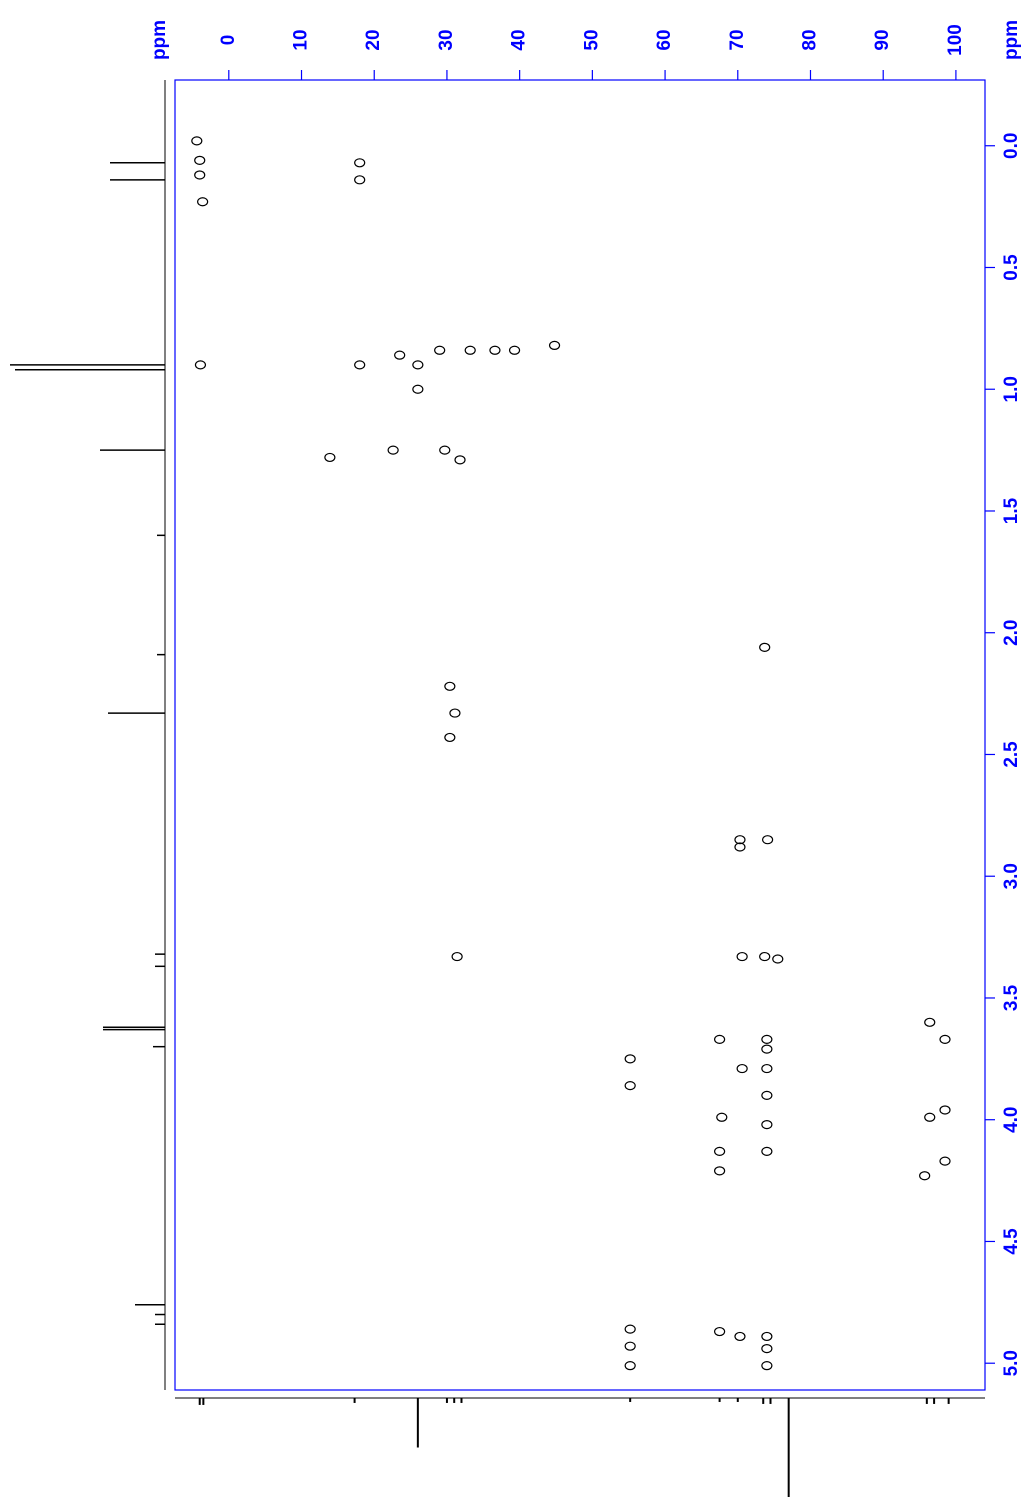 This screenshot has width=1035, height=1497. What do you see at coordinates (737, 39) in the screenshot?
I see `x-tick-label: 70` at bounding box center [737, 39].